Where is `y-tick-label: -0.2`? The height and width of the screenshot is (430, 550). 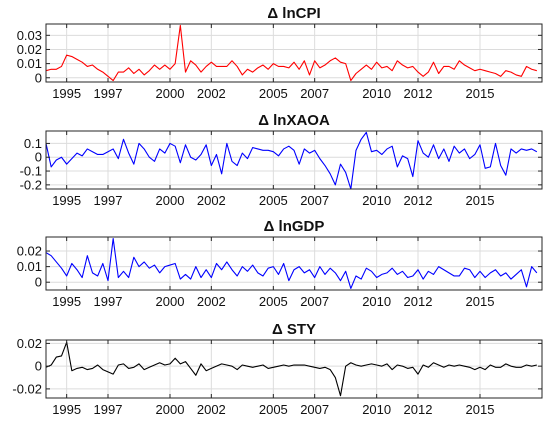 y-tick-label: -0.2 is located at coordinates (31, 184).